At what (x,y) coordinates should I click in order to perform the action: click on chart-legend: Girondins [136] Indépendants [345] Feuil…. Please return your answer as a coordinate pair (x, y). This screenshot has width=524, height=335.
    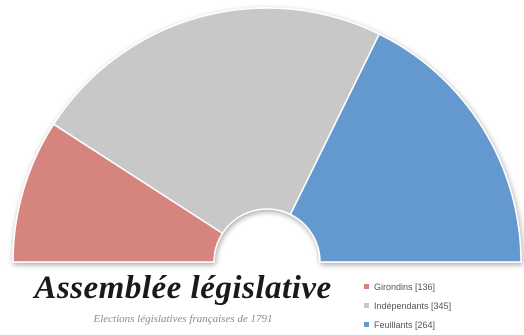
    Looking at the image, I should click on (439, 305).